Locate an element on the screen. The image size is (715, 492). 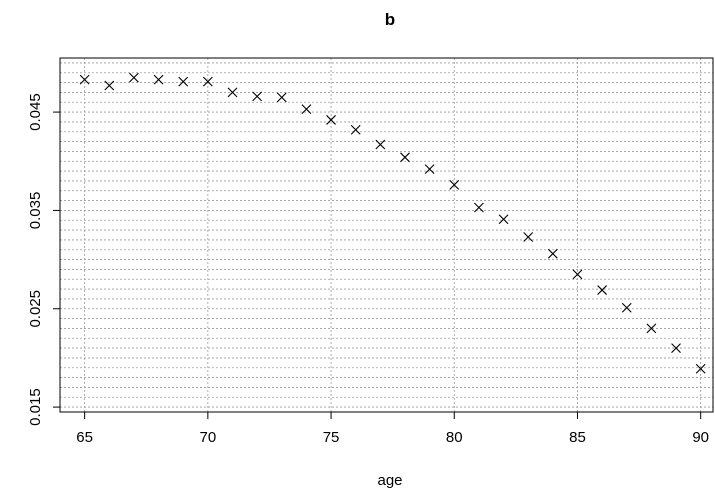
x-tick-label: 75 is located at coordinates (331, 437).